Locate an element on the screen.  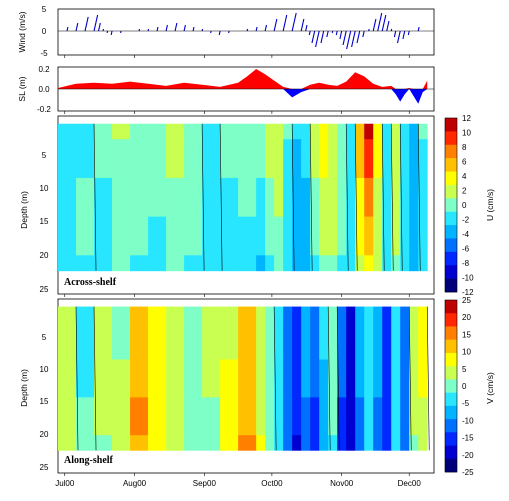
v-panel-title: Along-shelf is located at coordinates (89, 460).